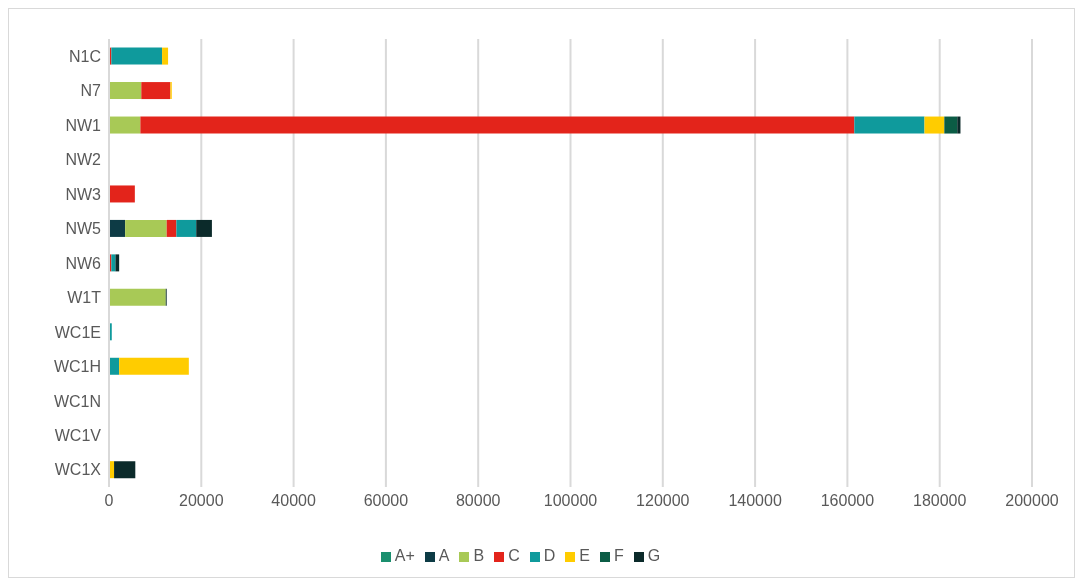 The height and width of the screenshot is (586, 1083). What do you see at coordinates (404, 555) in the screenshot?
I see `legend-label: A+` at bounding box center [404, 555].